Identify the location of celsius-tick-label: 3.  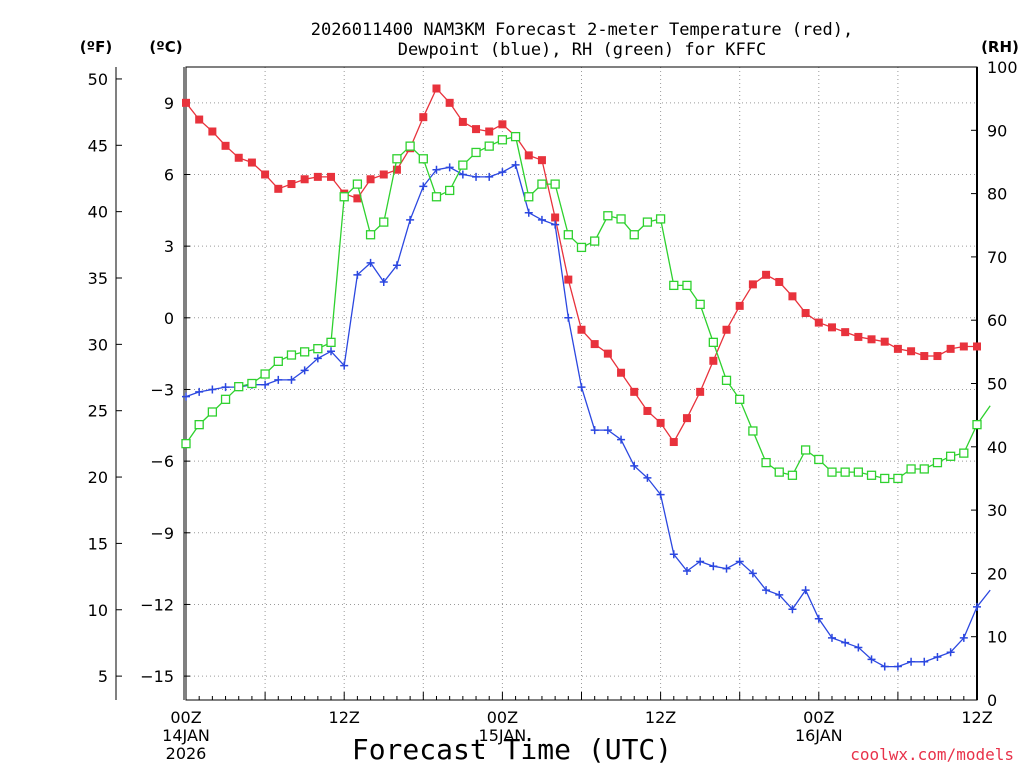
(169, 246).